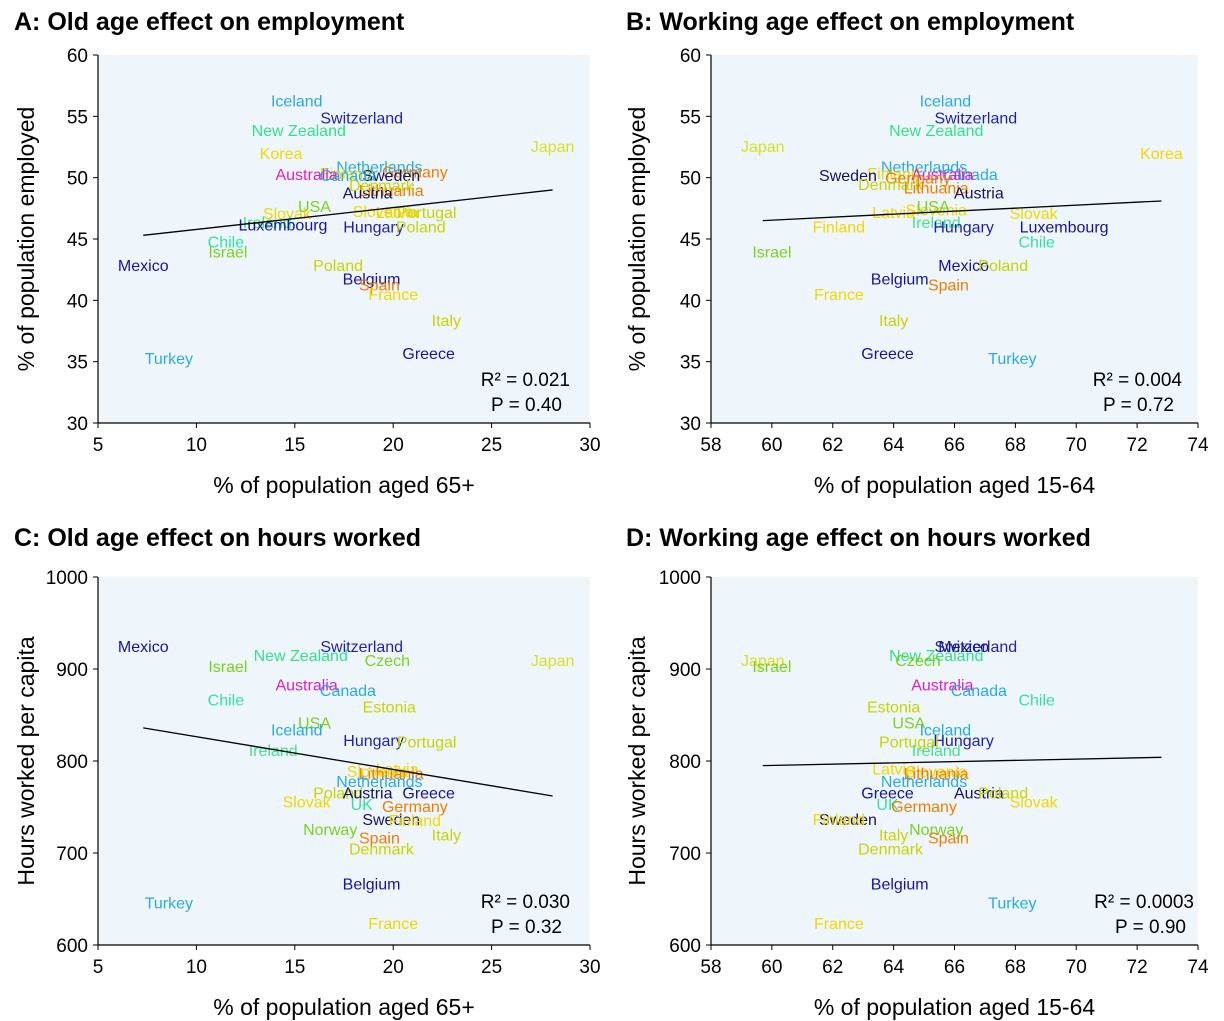 The image size is (1224, 1021). I want to click on data-point-label: Spain, so click(379, 285).